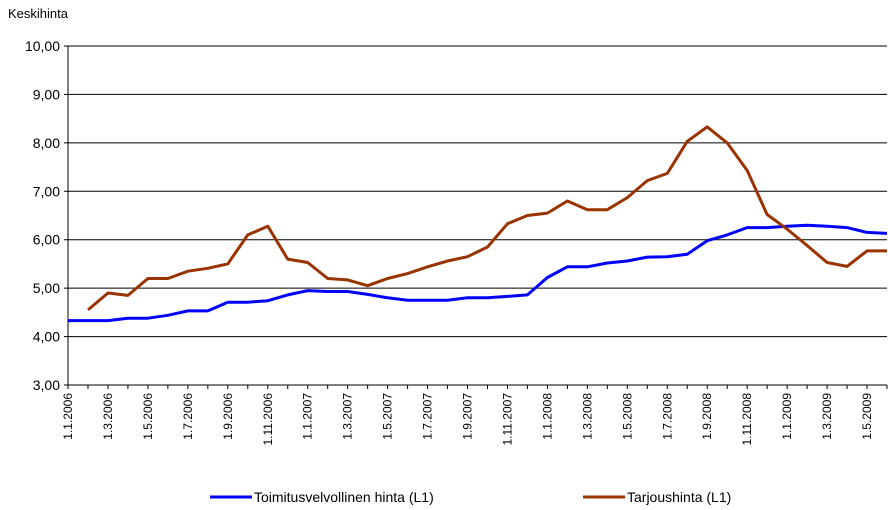 This screenshot has height=510, width=888. Describe the element at coordinates (46, 337) in the screenshot. I see `y-tick-label: 4,00` at that location.